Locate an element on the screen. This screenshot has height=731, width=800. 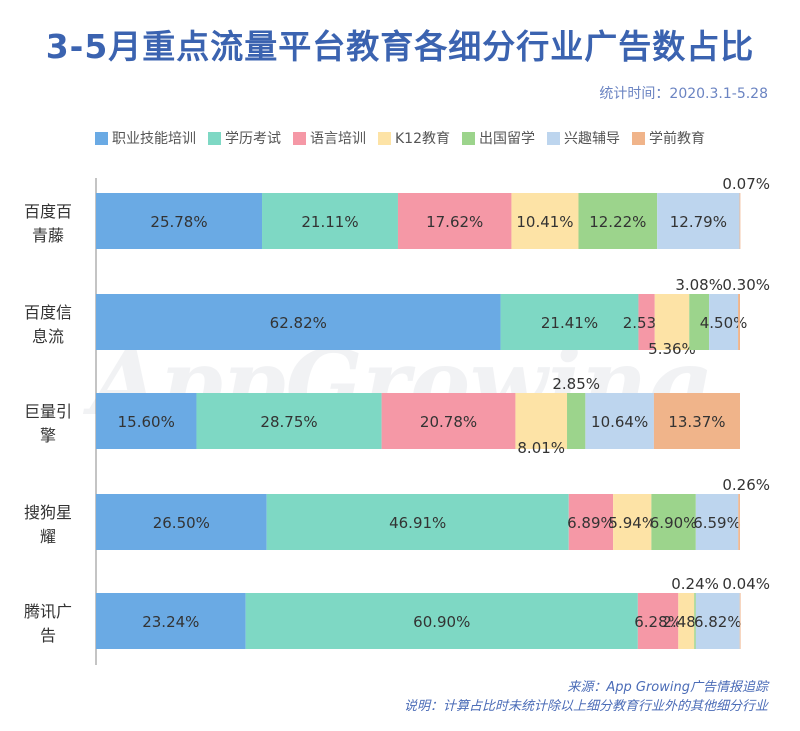
legend: 职业技能培训 学历考试 语言培训 K12教育 出国留学 兴趣辅导 学前教育 is located at coordinates (400, 138).